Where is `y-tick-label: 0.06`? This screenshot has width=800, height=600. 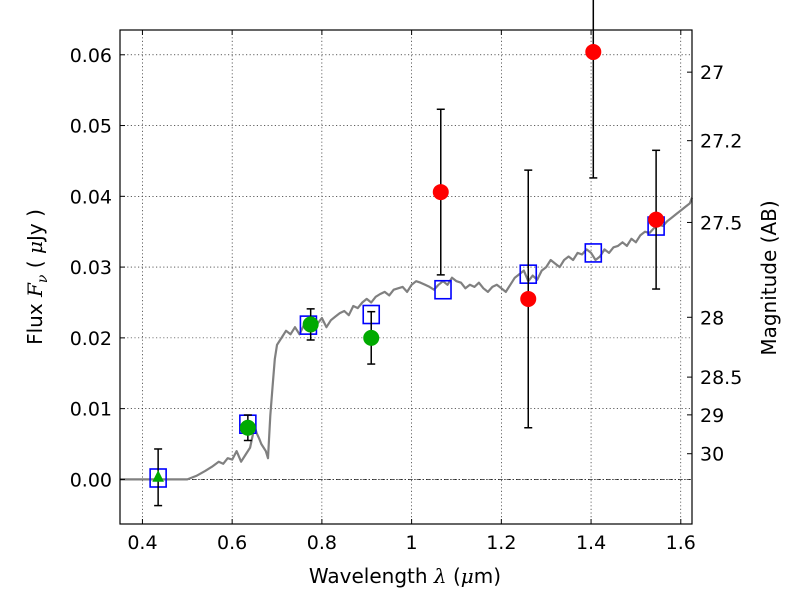 y-tick-label: 0.06 is located at coordinates (91, 56).